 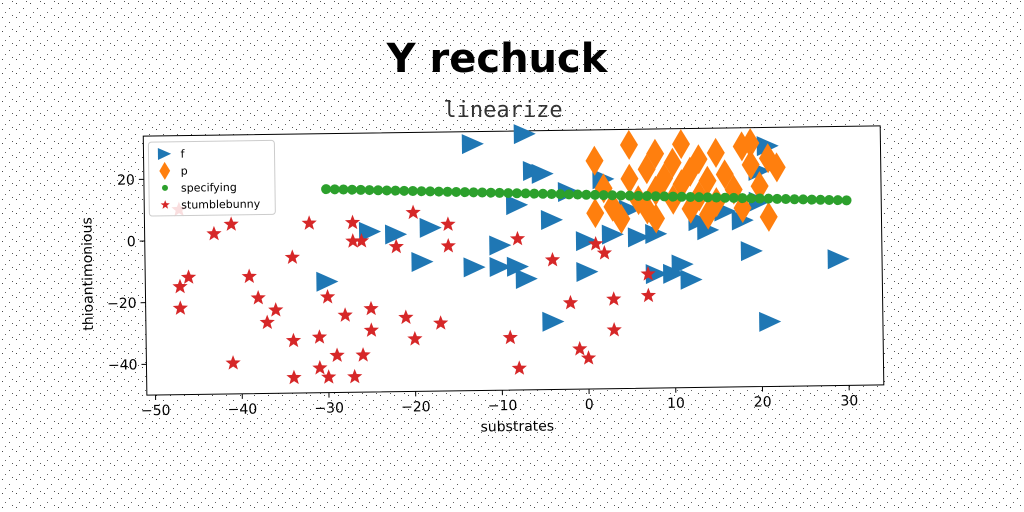 What do you see at coordinates (165, 170) in the screenshot?
I see `legend-marker-p` at bounding box center [165, 170].